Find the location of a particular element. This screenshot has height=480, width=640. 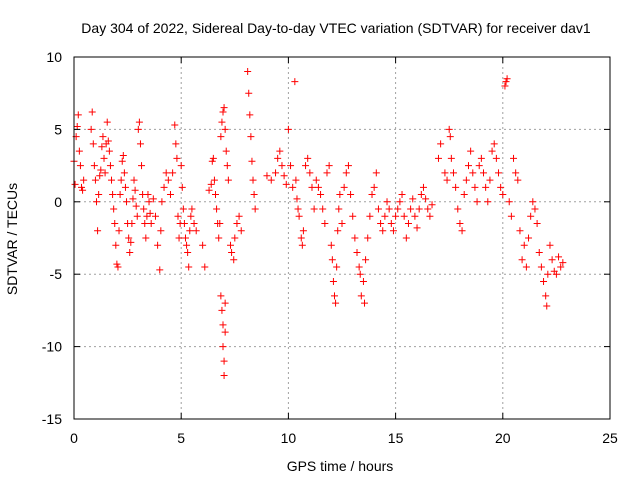

y-tick-label: -10 is located at coordinates (52, 347).